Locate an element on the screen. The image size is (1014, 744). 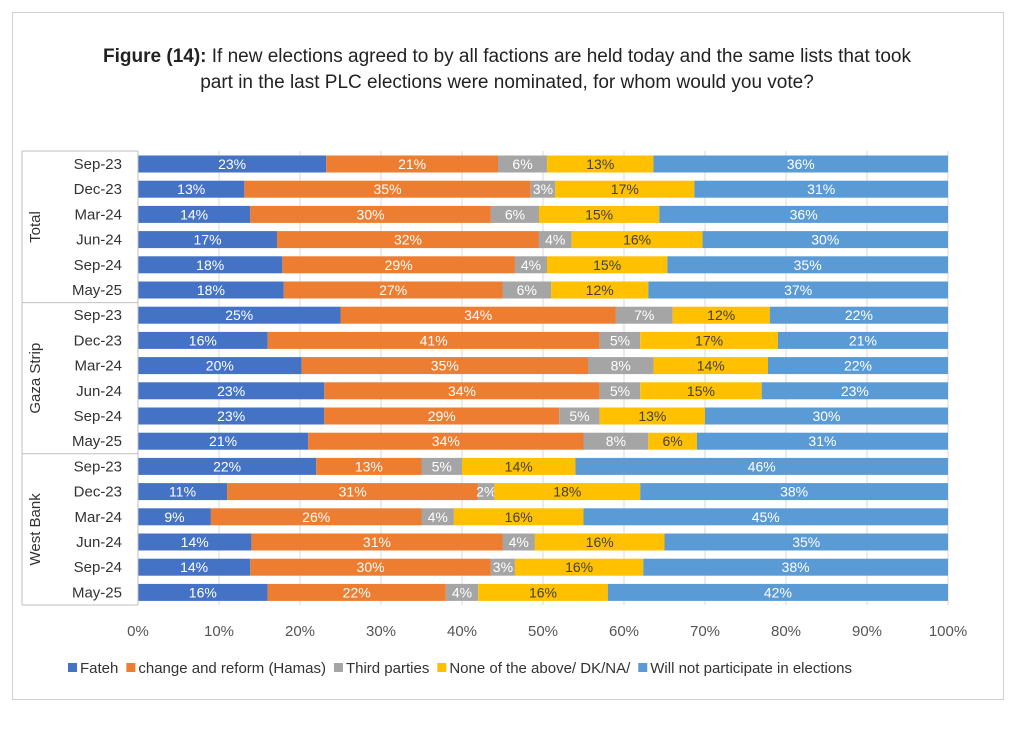
data-label: 7% is located at coordinates (644, 315).